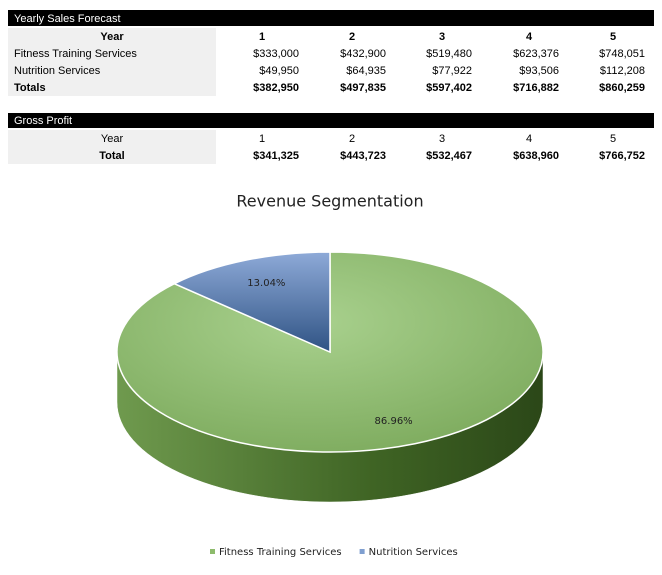 The image size is (662, 575). What do you see at coordinates (329, 201) in the screenshot?
I see `chart-title: Revenue Segmentation` at bounding box center [329, 201].